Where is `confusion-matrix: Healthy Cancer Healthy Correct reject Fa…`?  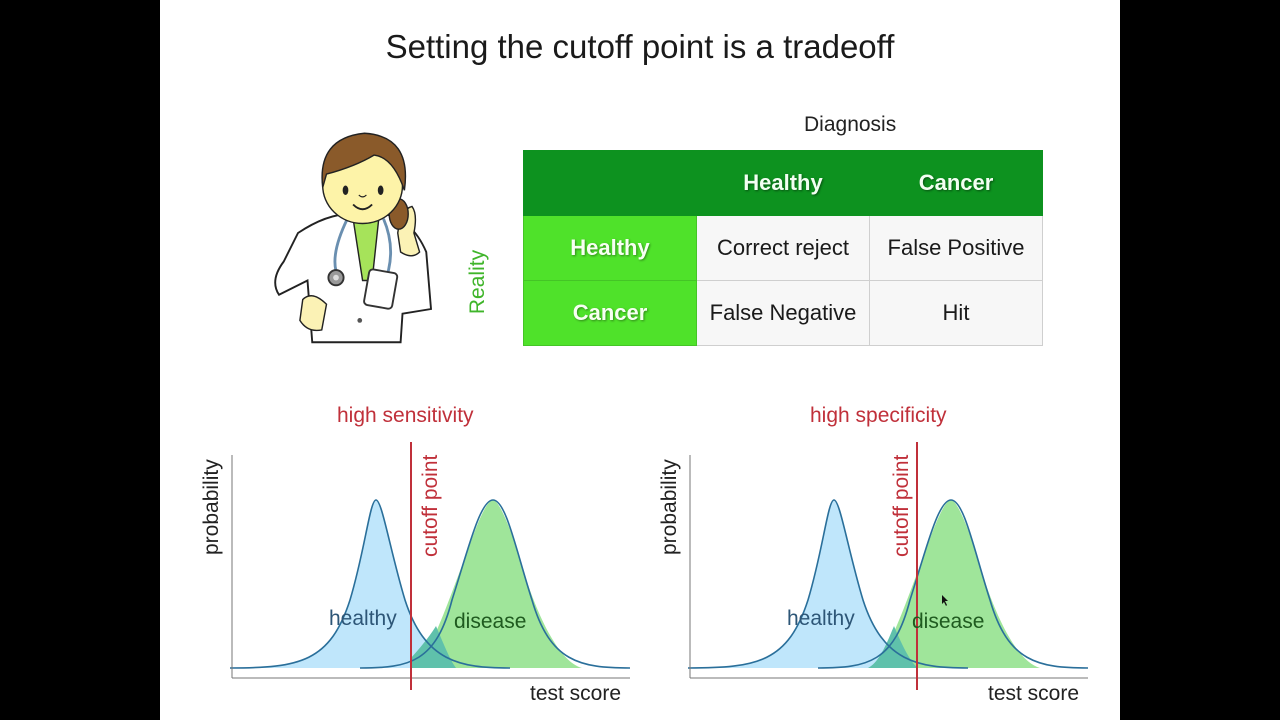 confusion-matrix: Healthy Cancer Healthy Correct reject Fa… is located at coordinates (783, 248).